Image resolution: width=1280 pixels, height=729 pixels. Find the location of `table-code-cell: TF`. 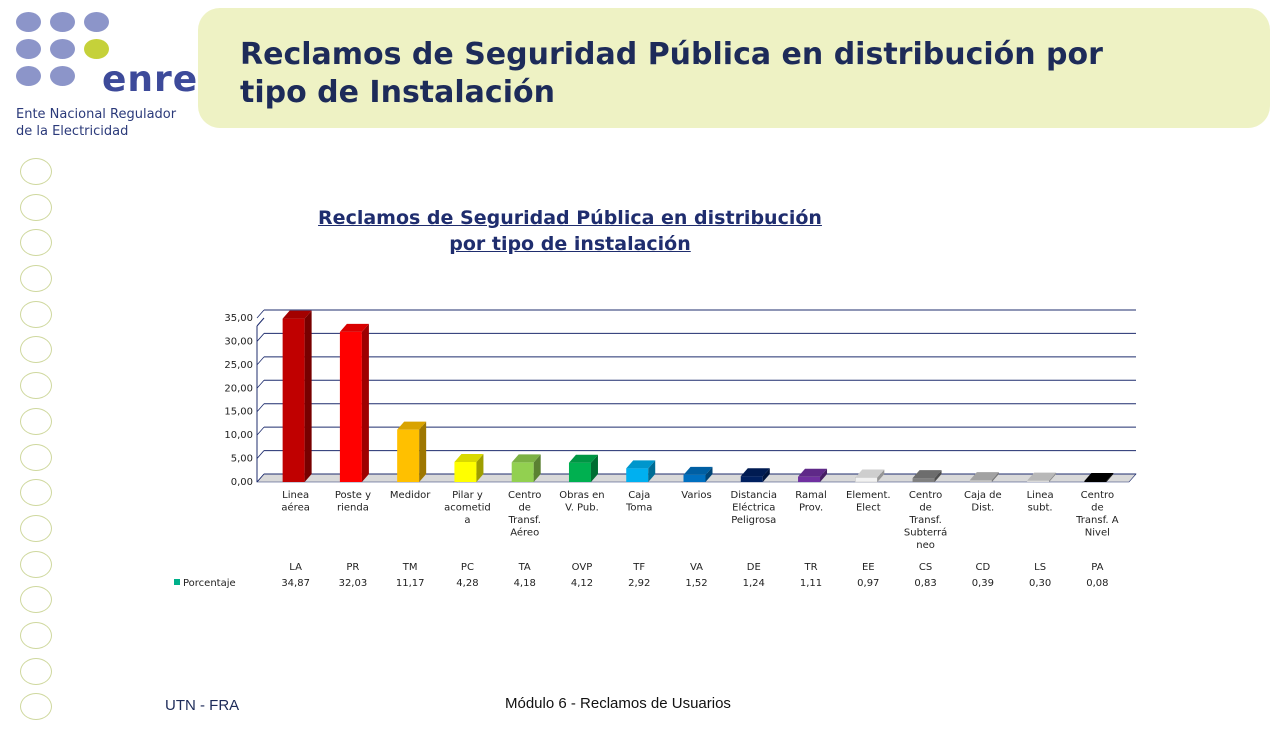

table-code-cell: TF is located at coordinates (638, 567).